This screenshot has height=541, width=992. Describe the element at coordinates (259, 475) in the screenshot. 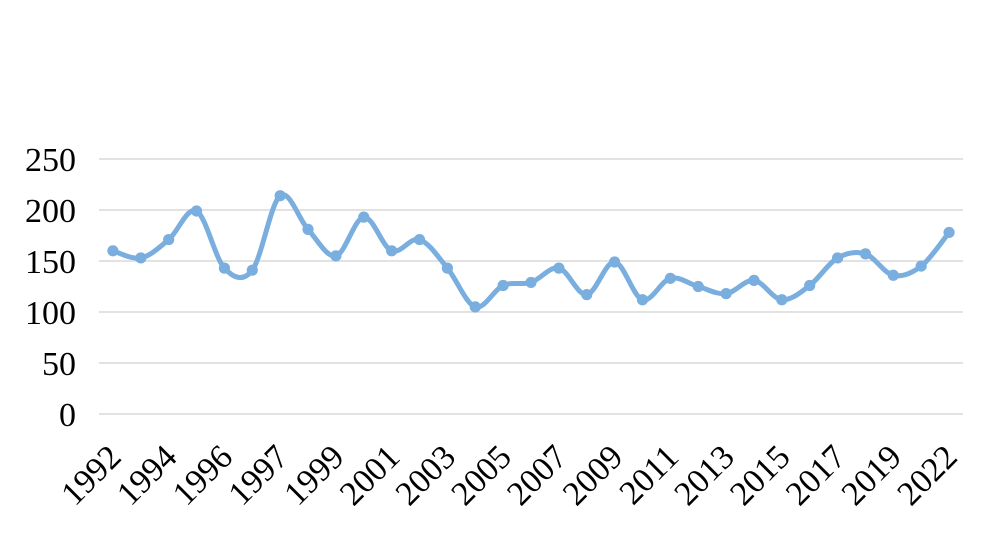

I see `x-axis-tick-label: 1997` at that location.